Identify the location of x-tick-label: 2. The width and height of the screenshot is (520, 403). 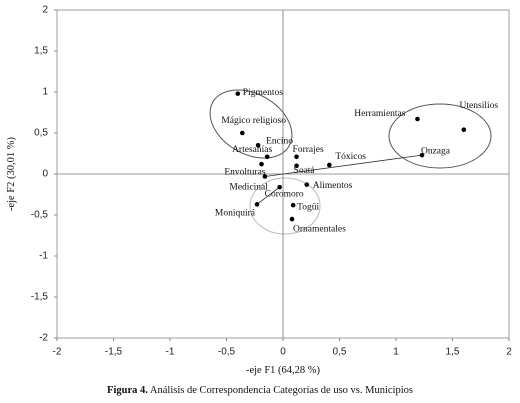
(509, 352).